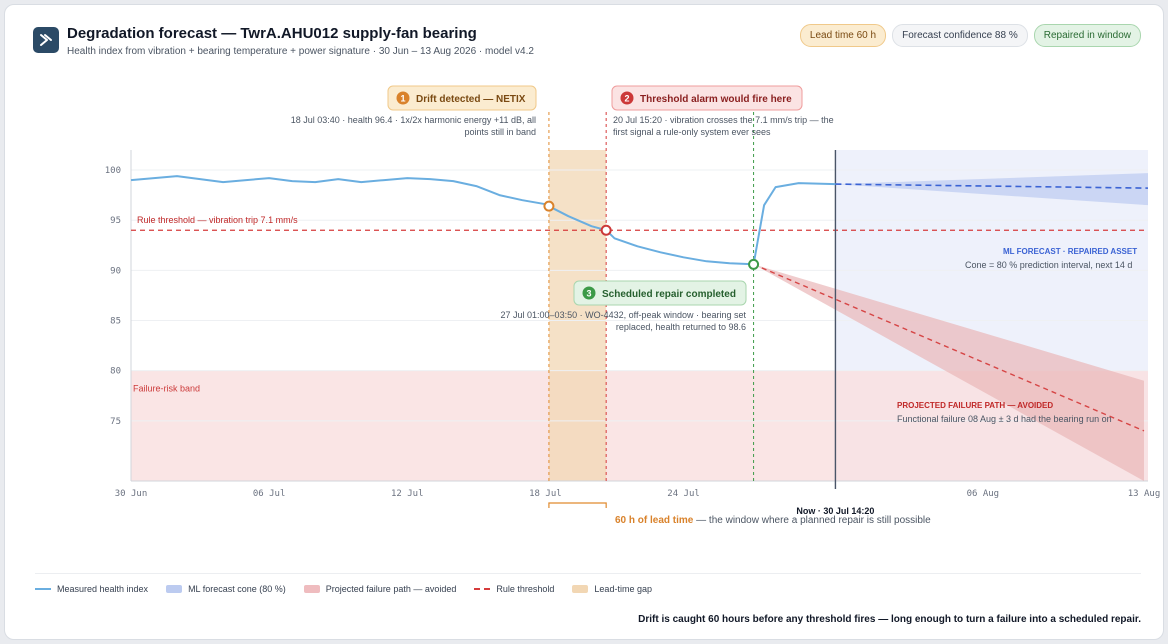 The height and width of the screenshot is (644, 1168). What do you see at coordinates (166, 389) in the screenshot?
I see `failure-risk-band-label: Failure-risk band` at bounding box center [166, 389].